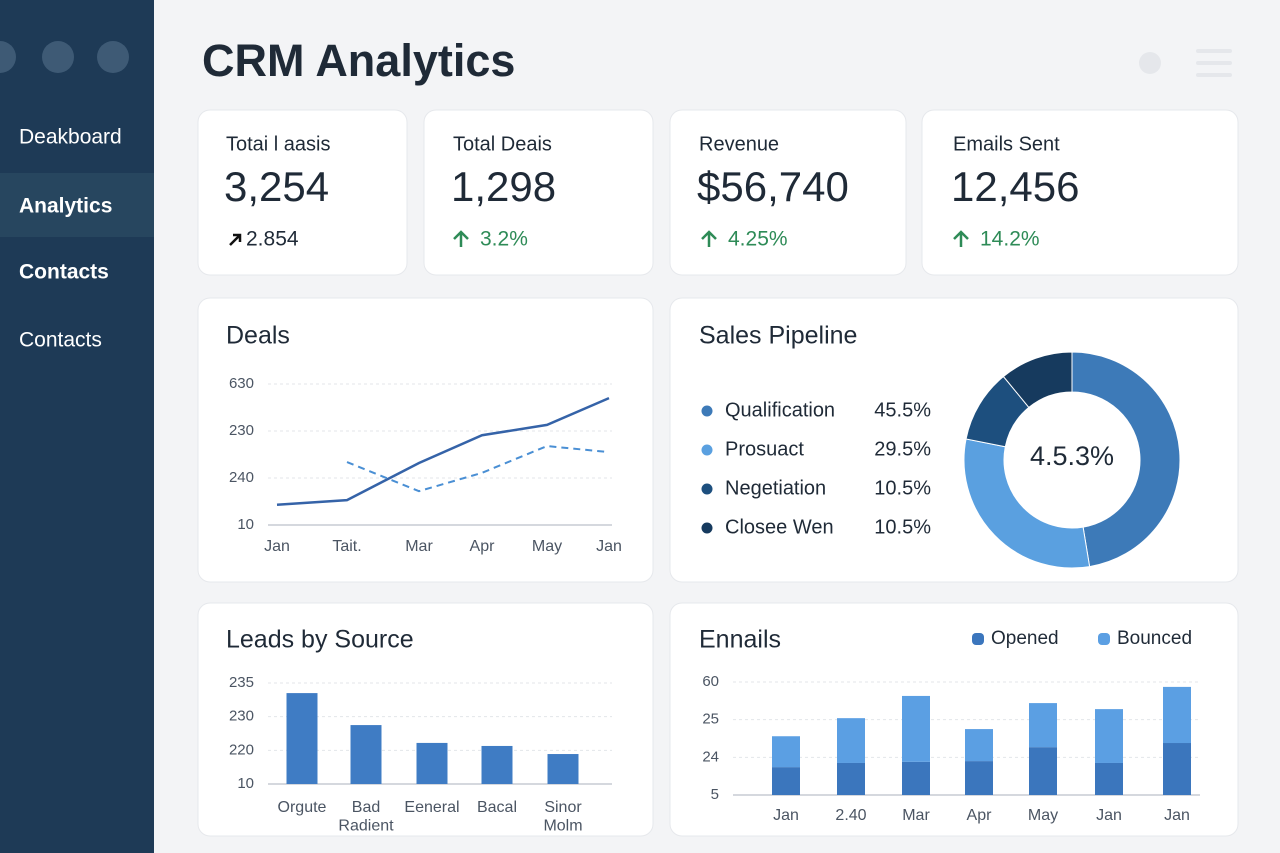  I want to click on kpi-delta: 3.2%, so click(504, 239).